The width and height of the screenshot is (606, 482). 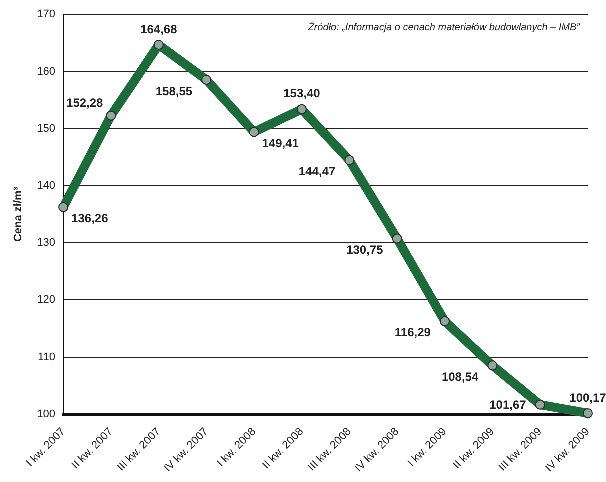 I want to click on data-label: 108,54, so click(x=460, y=377).